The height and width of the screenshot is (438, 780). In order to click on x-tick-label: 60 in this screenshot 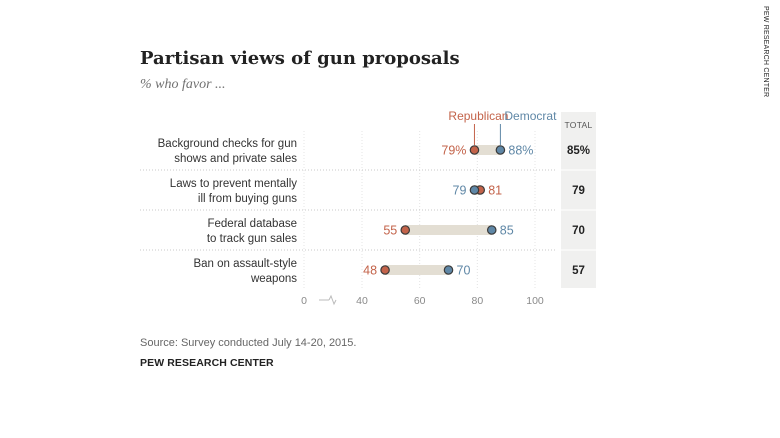, I will do `click(420, 301)`.